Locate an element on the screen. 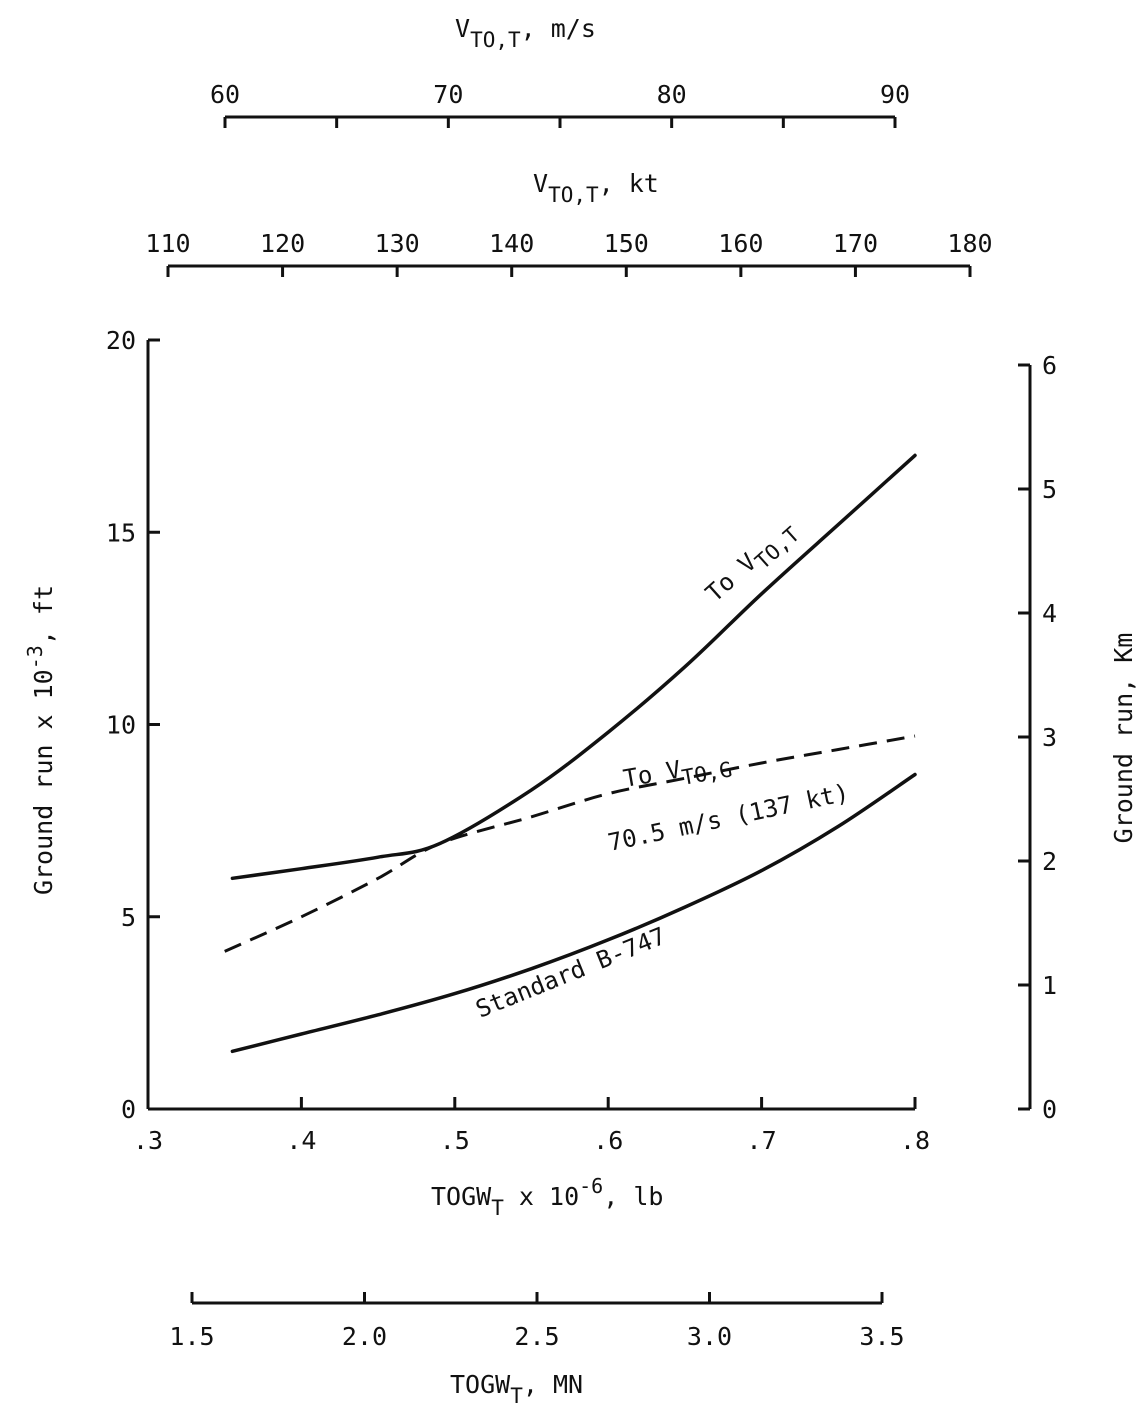 This screenshot has height=1416, width=1144. x-tick-label: .6 is located at coordinates (608, 1140).